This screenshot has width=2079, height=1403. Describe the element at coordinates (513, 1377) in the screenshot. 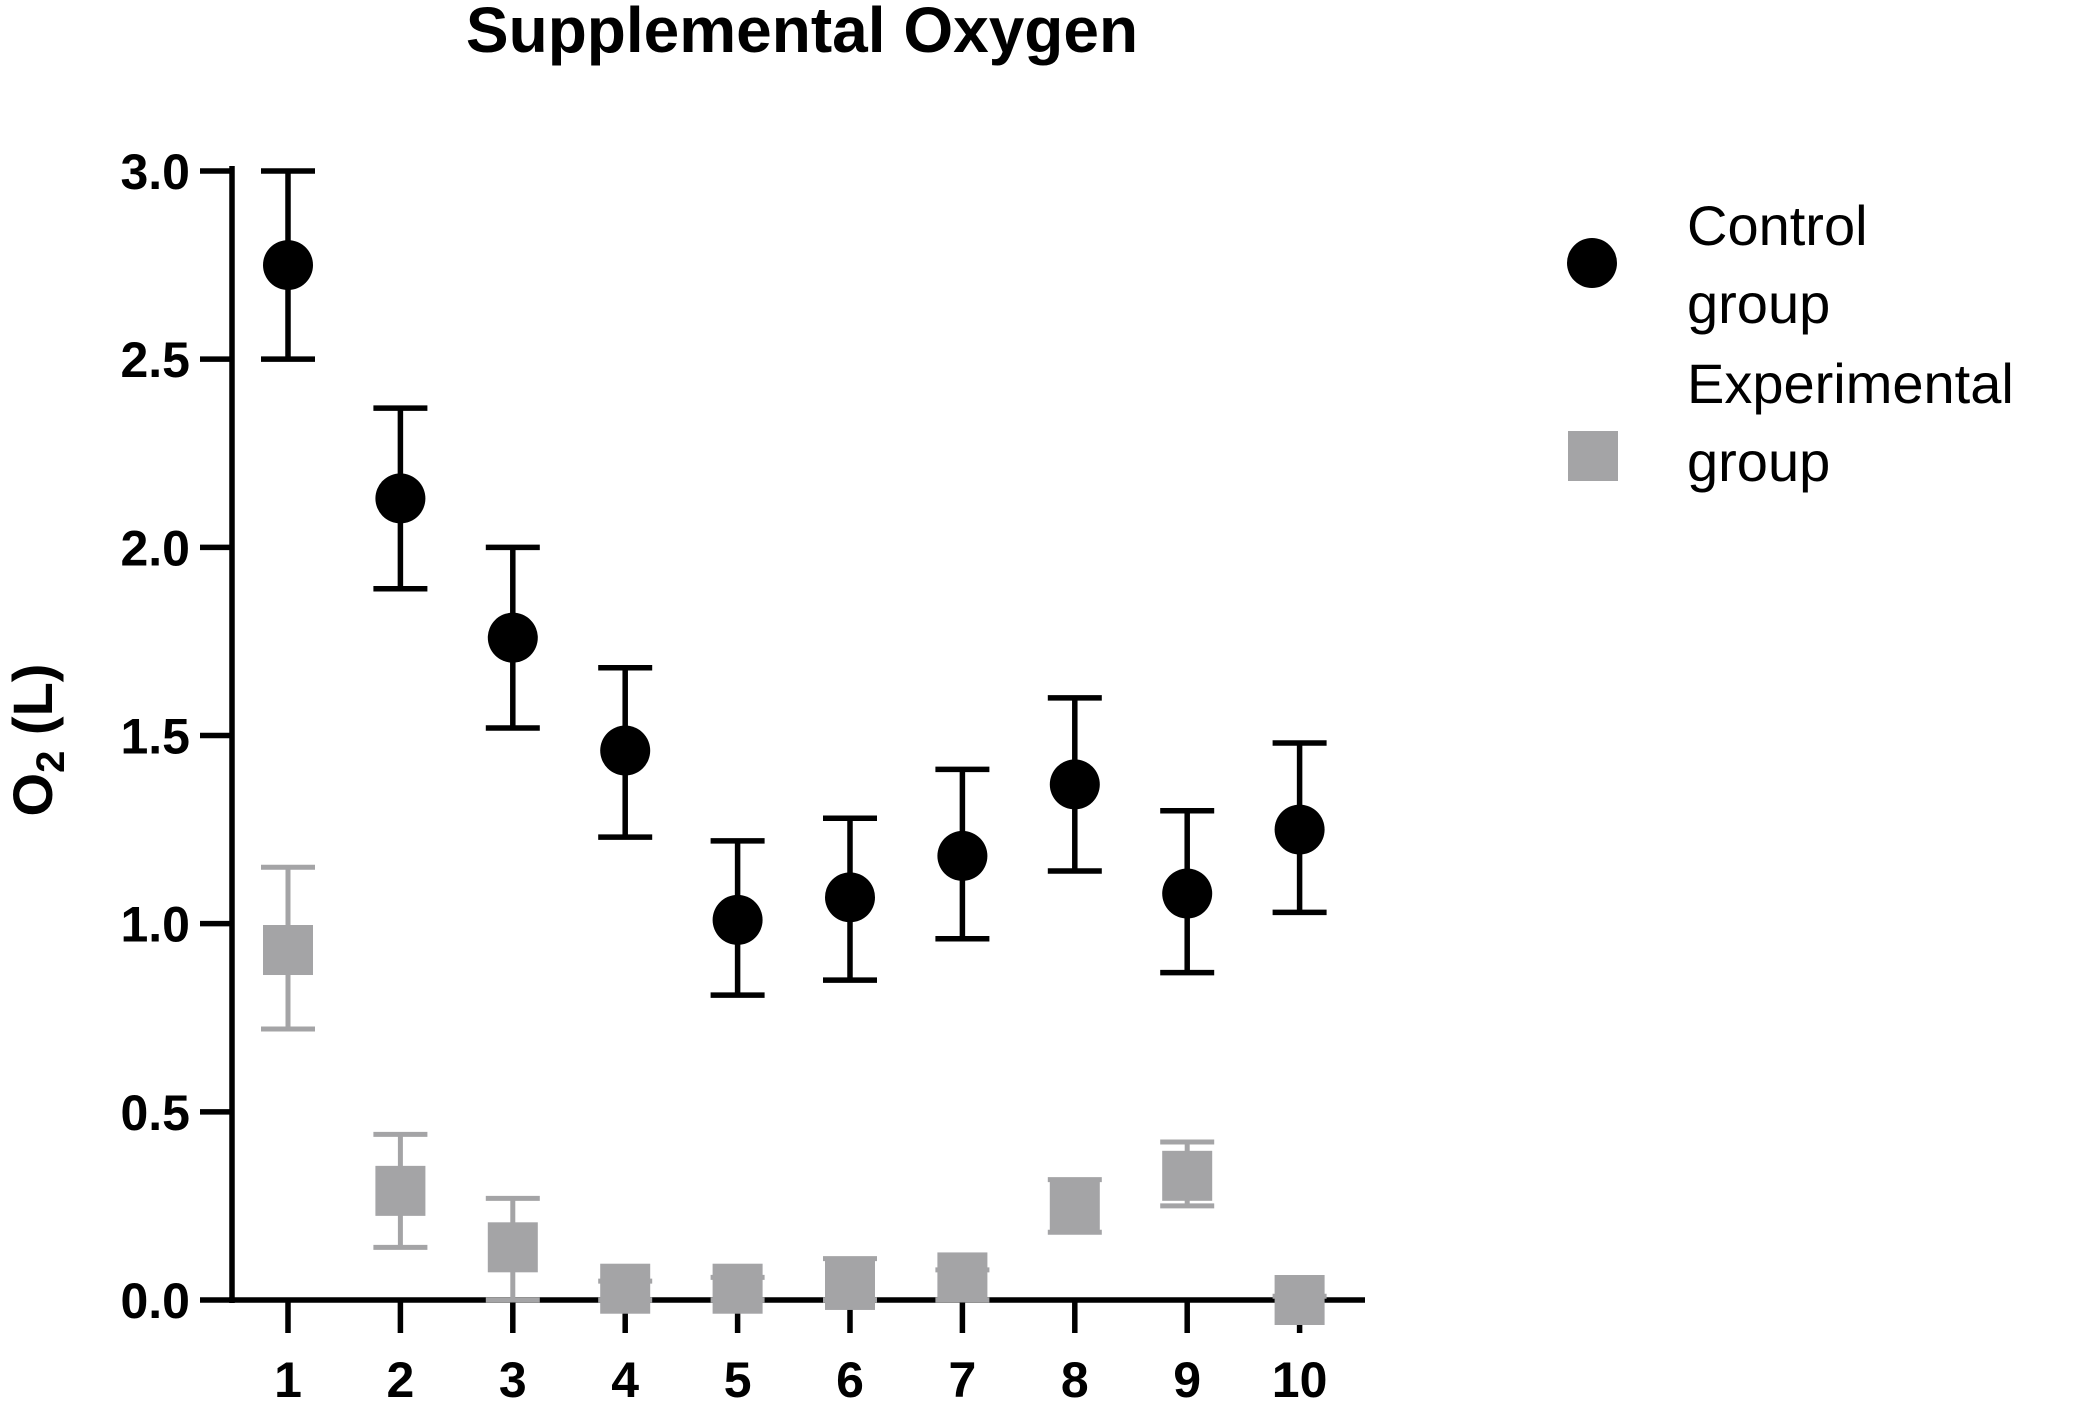

I see `x-tick-label: 3` at that location.